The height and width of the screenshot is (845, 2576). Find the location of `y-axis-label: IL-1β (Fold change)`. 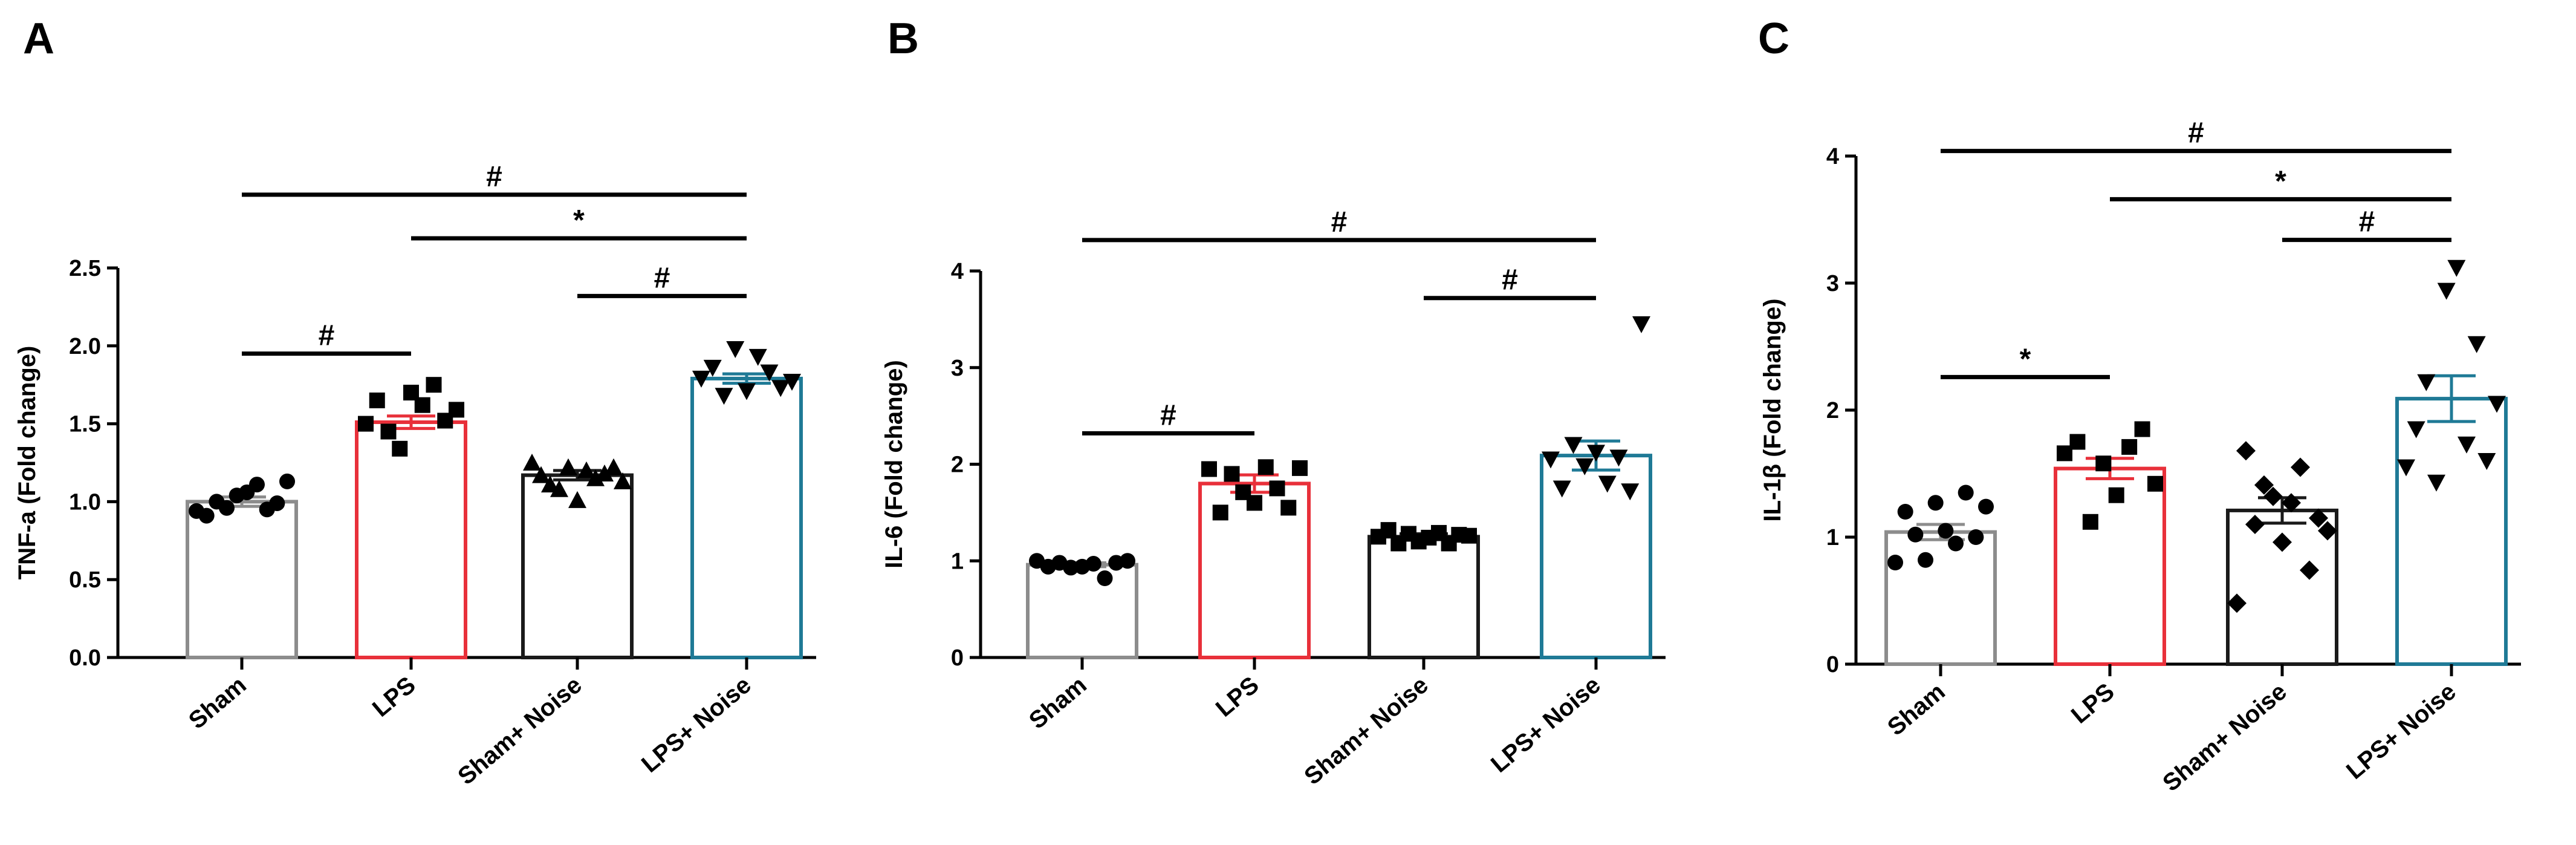

y-axis-label: IL-1β (Fold change) is located at coordinates (1773, 410).